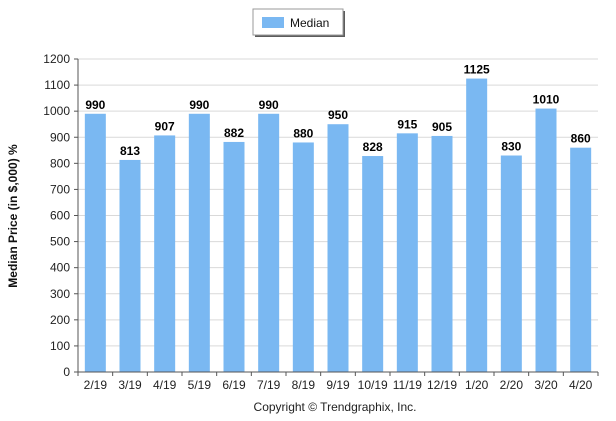 The height and width of the screenshot is (421, 616). Describe the element at coordinates (335, 407) in the screenshot. I see `copyright-text: Copyright © Trendgraphix, Inc.` at that location.